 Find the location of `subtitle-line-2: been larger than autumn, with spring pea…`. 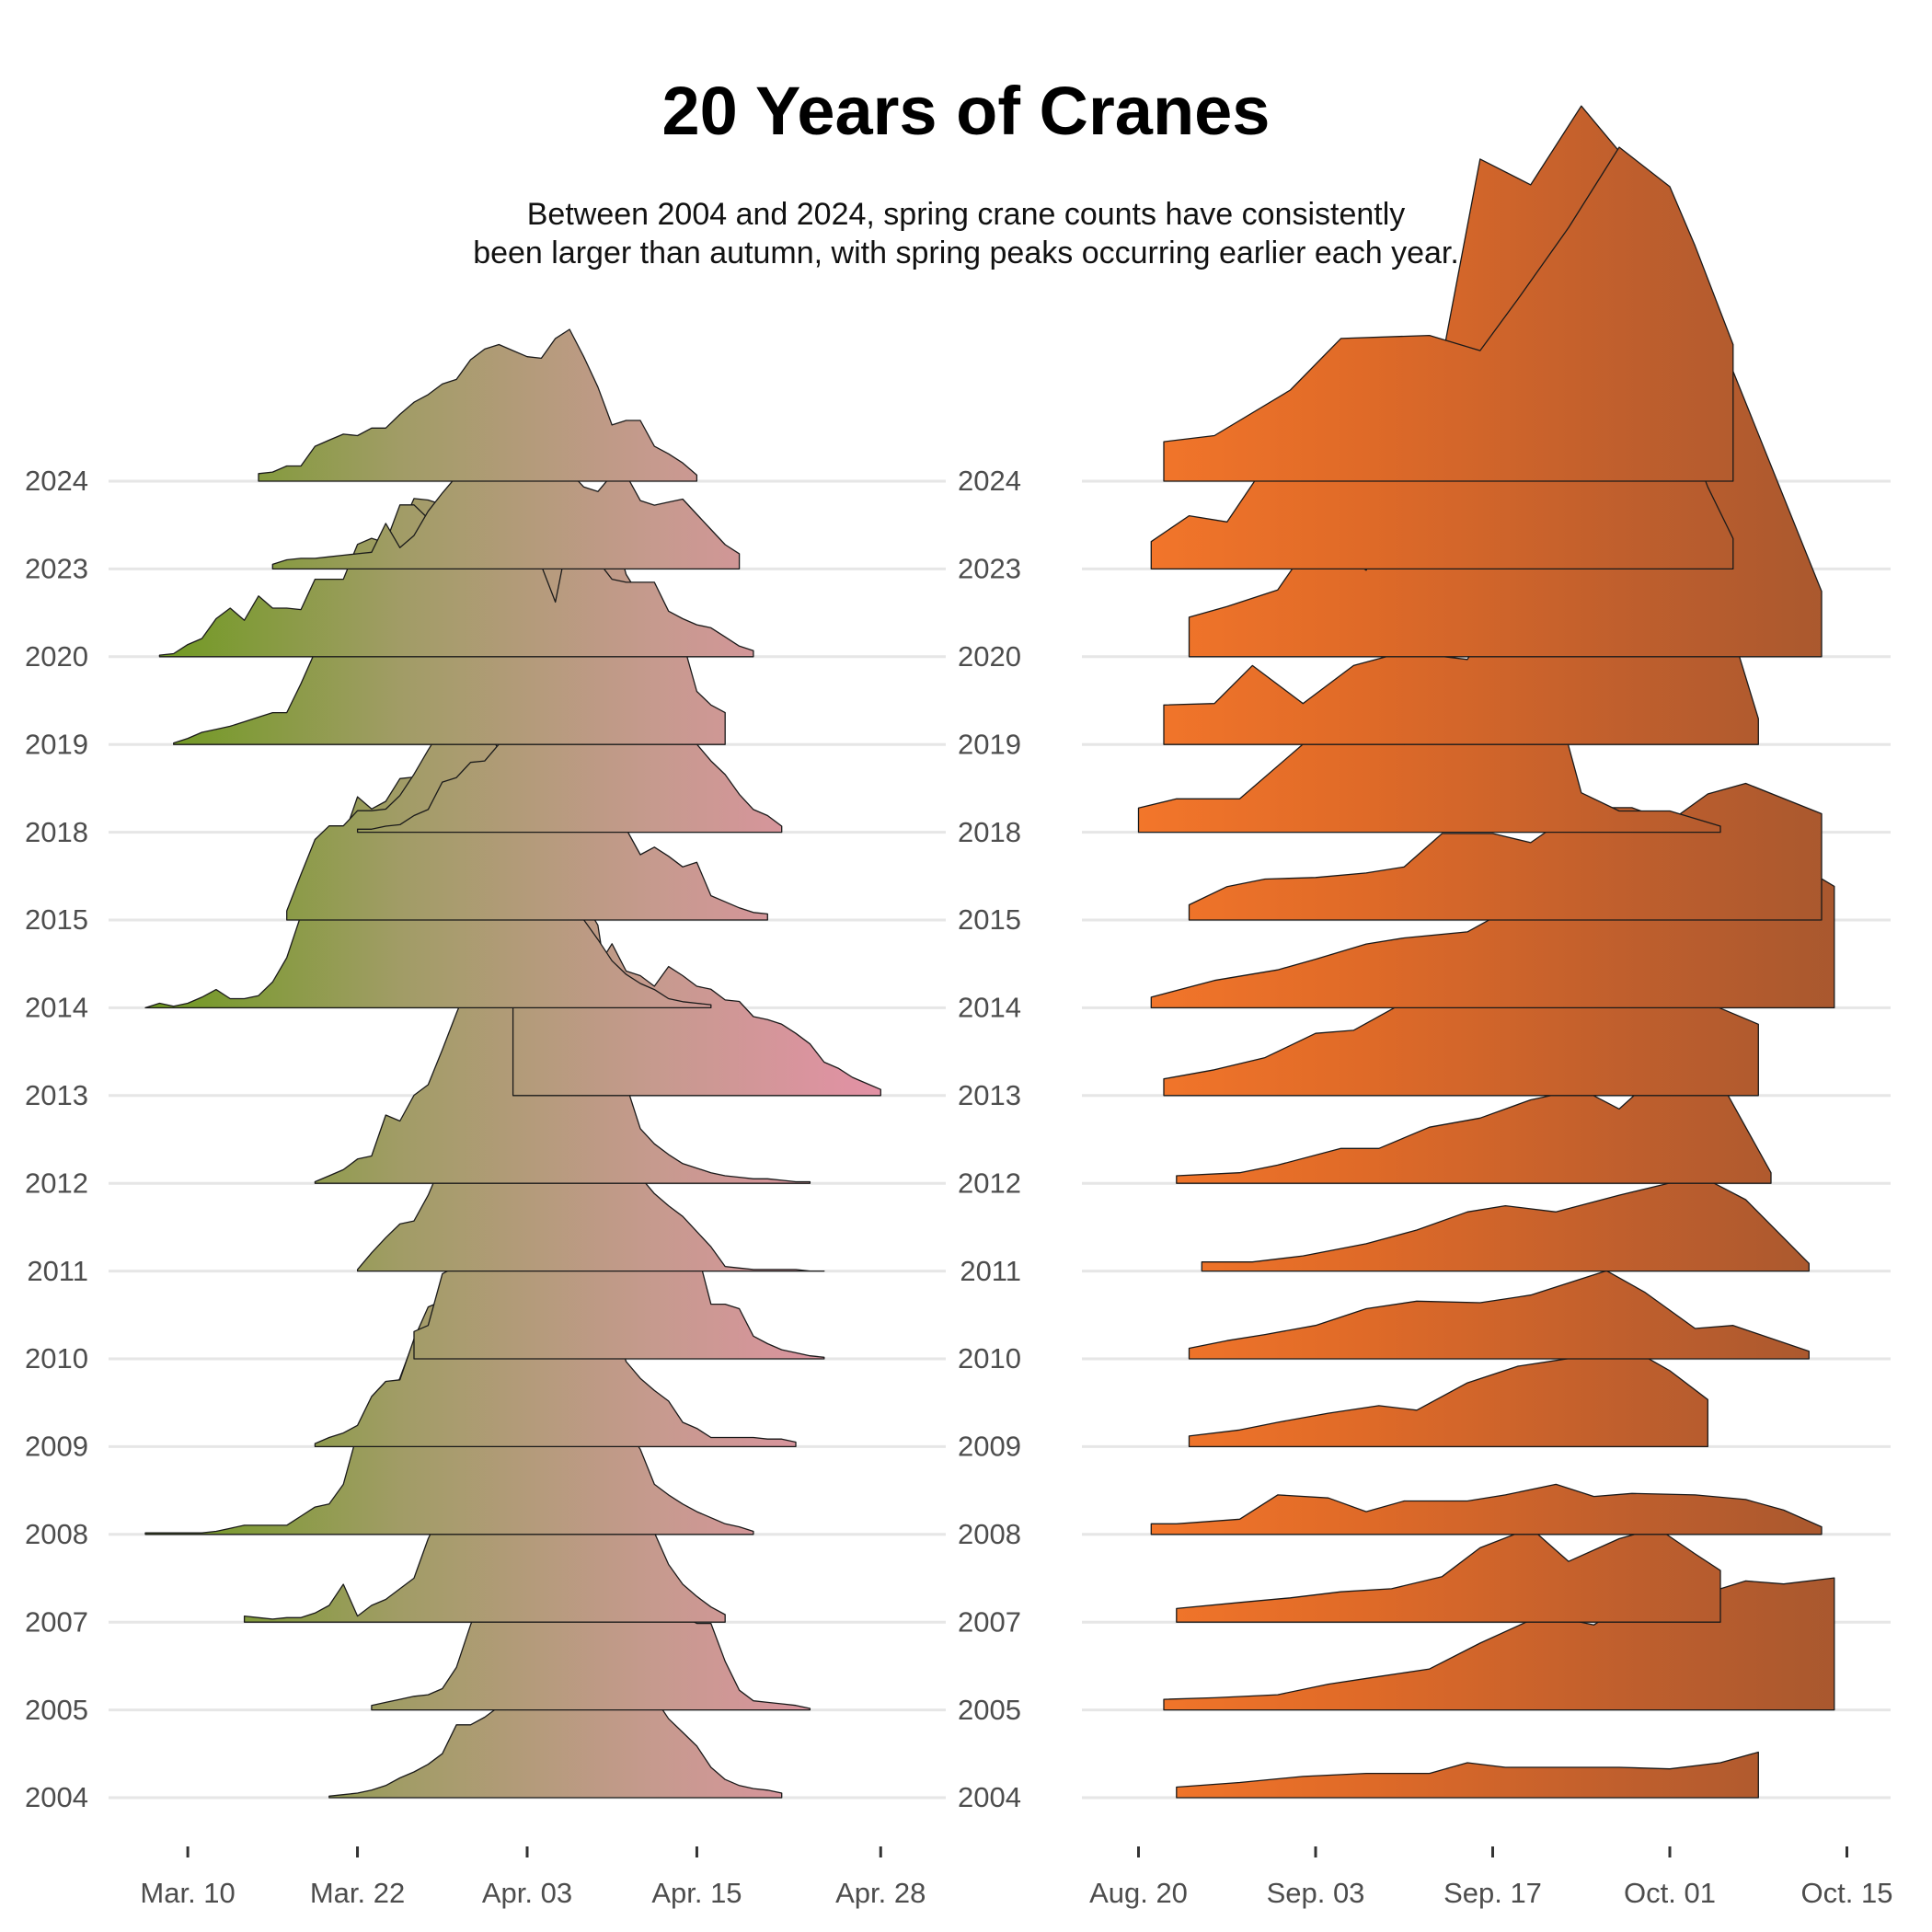

subtitle-line-2: been larger than autumn, with spring pea… is located at coordinates (966, 253).